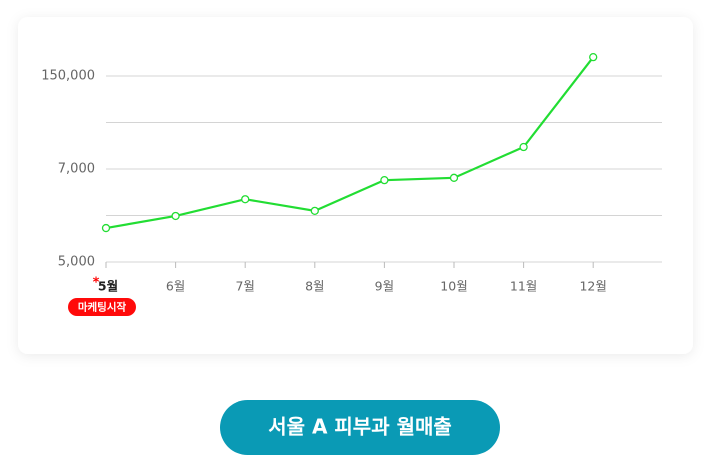 The image size is (718, 456). What do you see at coordinates (68, 76) in the screenshot?
I see `y-tick-label: 150,000` at bounding box center [68, 76].